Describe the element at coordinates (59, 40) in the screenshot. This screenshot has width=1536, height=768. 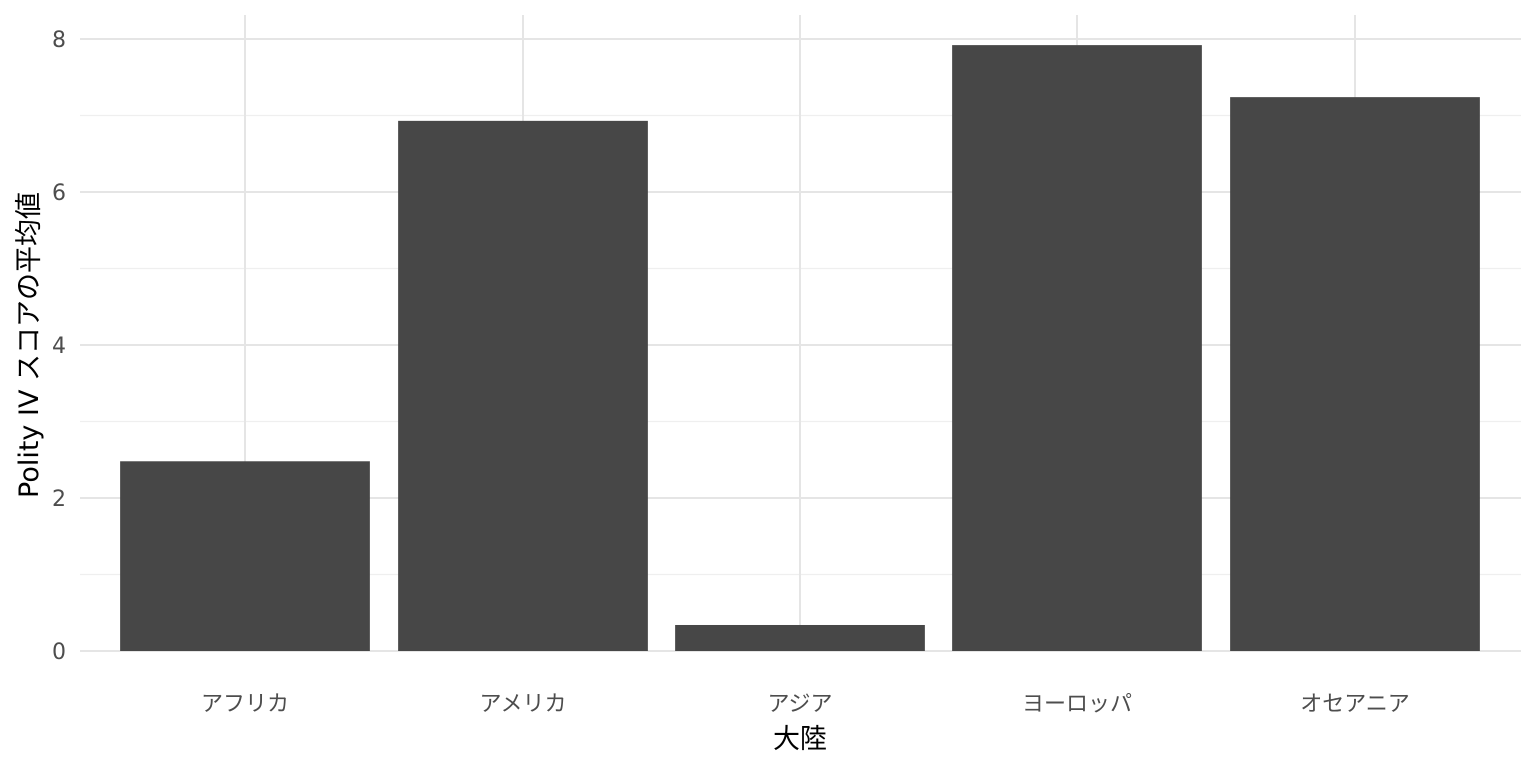
I see `y-tick-label: 8` at that location.